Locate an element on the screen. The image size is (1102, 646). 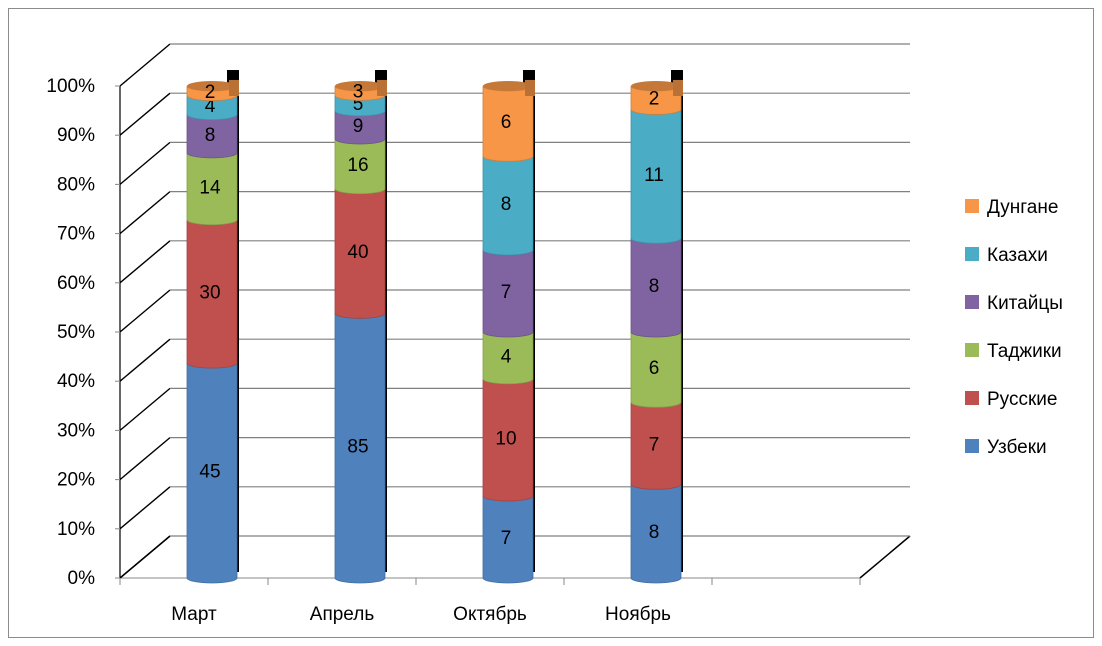
y-tick-label: 90% is located at coordinates (76, 135).